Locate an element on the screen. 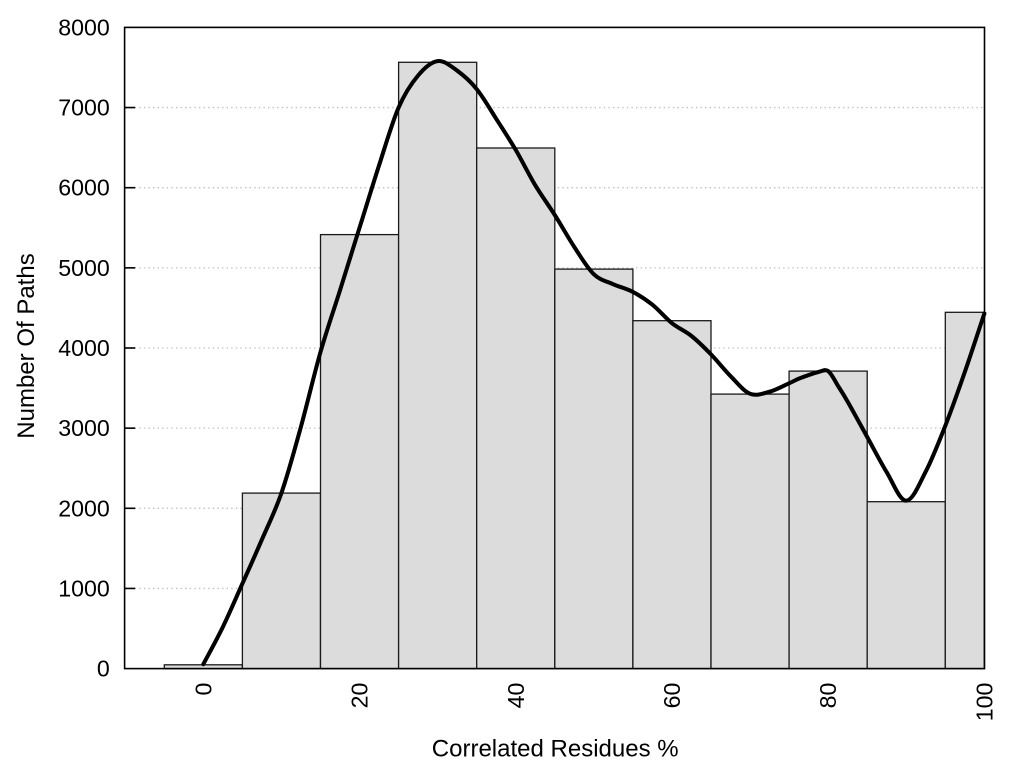 Image resolution: width=1024 pixels, height=768 pixels. svg-text: 3000 is located at coordinates (84, 428).